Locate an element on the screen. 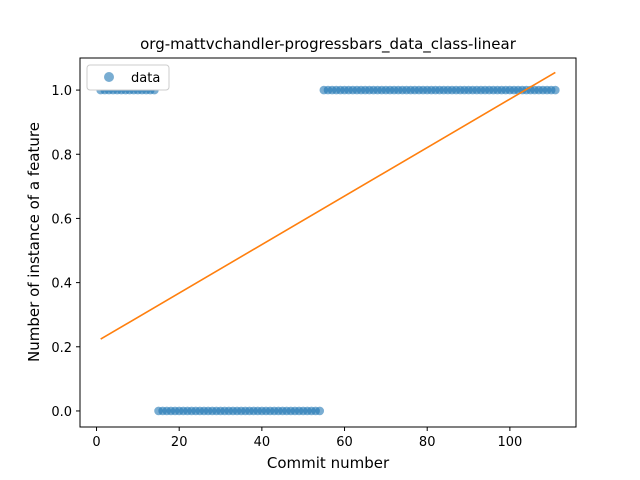  y-tick-label: 0.8 is located at coordinates (61, 155).